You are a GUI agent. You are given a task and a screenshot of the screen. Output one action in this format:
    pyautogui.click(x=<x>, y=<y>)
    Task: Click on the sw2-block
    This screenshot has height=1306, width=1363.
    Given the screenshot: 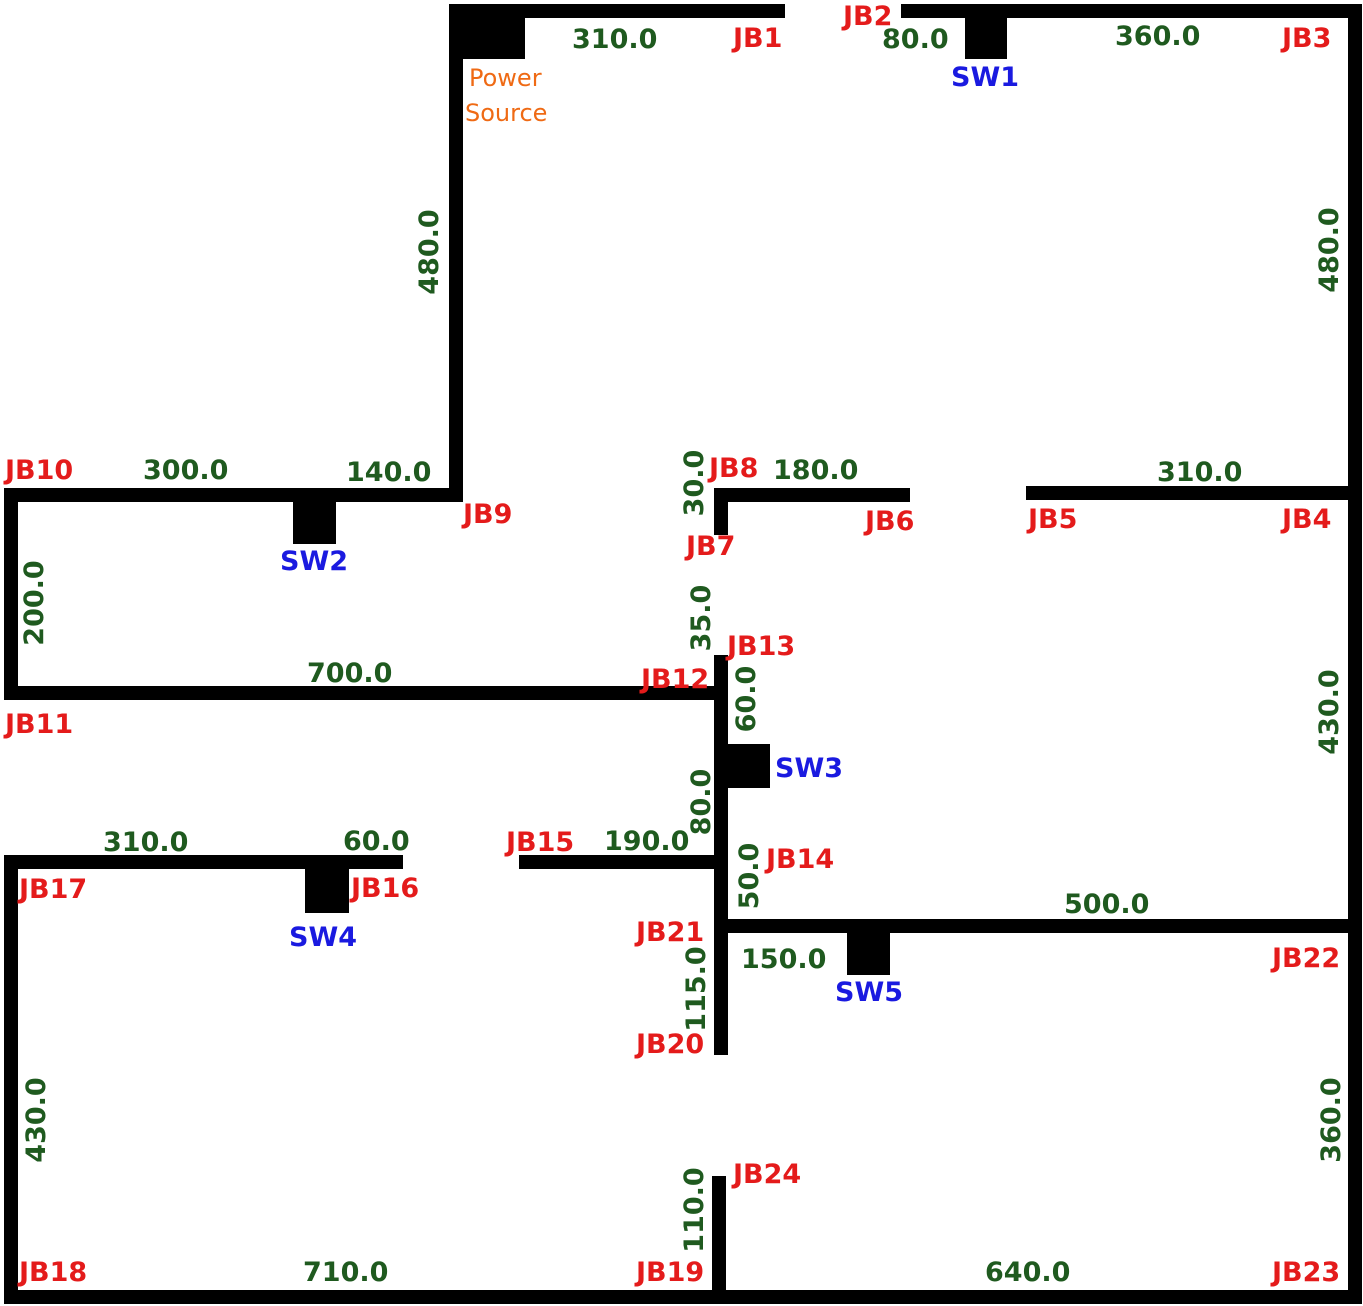 What is the action you would take?
    pyautogui.click(x=314, y=522)
    